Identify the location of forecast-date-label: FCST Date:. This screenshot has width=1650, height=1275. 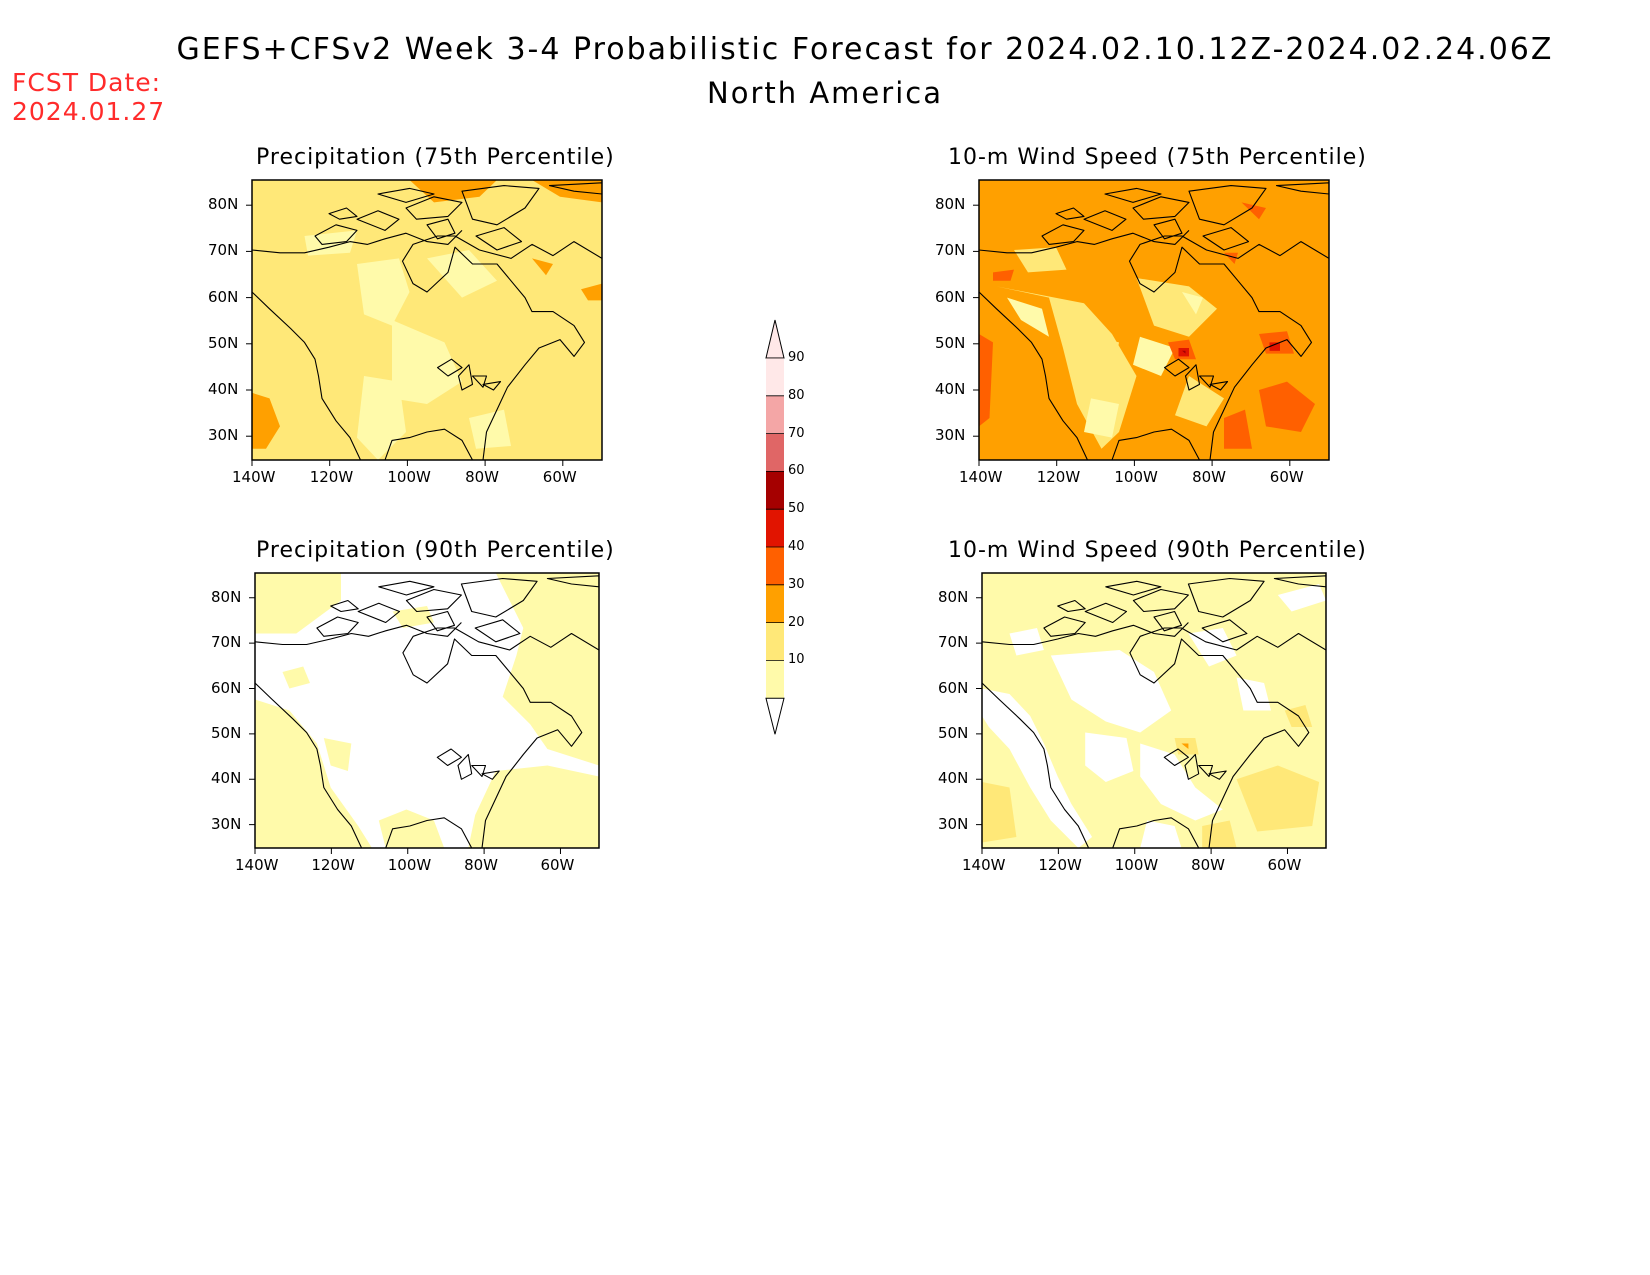
(87, 82).